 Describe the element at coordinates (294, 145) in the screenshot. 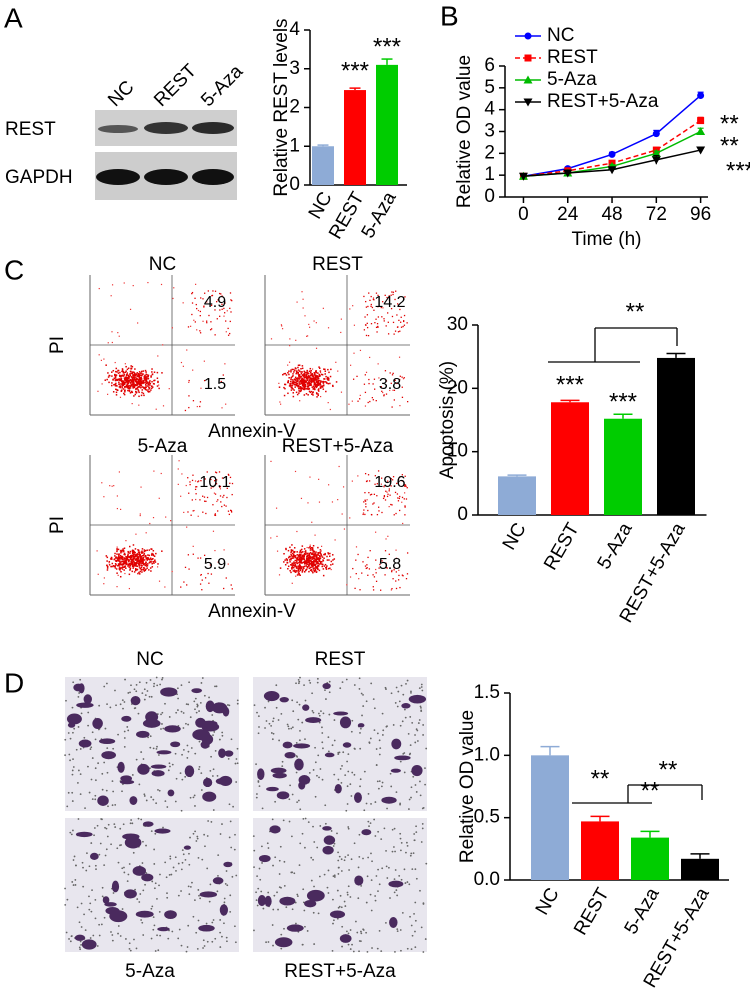

I see `y-tick-label: 1` at that location.